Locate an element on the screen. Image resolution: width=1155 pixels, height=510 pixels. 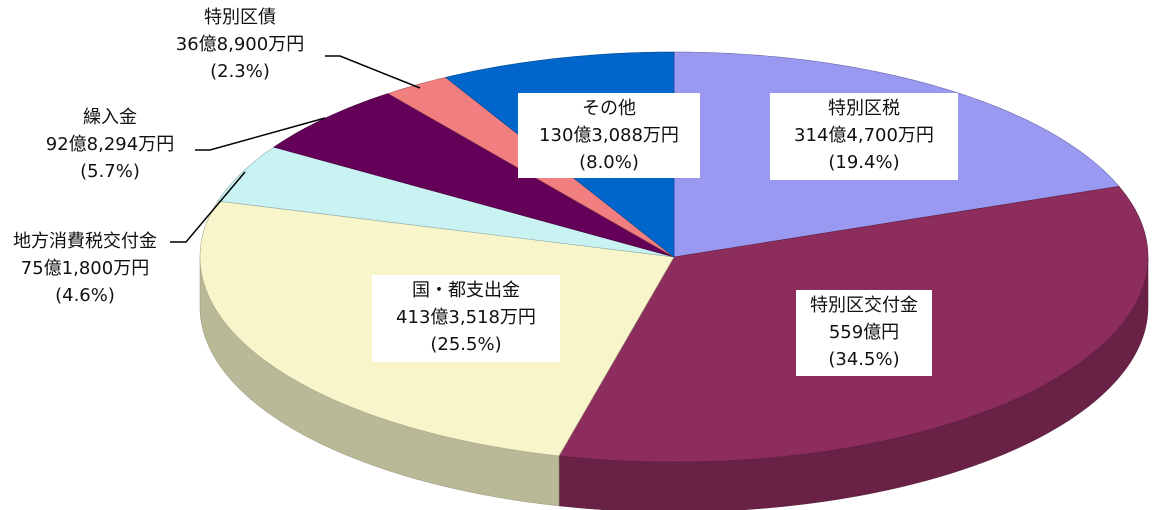
slice-name: 特別区税 is located at coordinates (864, 108).